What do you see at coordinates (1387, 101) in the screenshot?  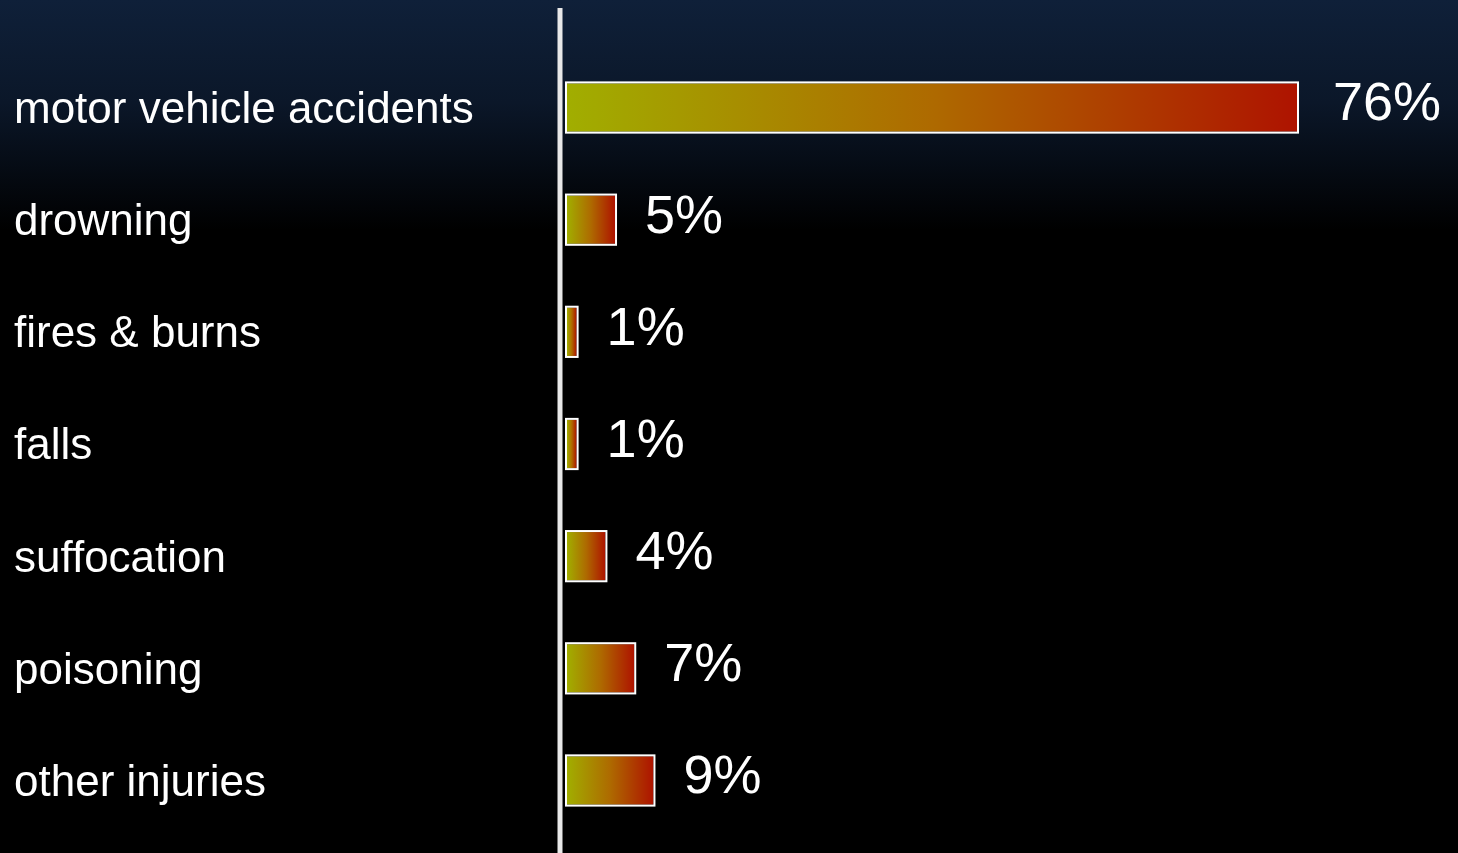 I see `data-label: 76%` at bounding box center [1387, 101].